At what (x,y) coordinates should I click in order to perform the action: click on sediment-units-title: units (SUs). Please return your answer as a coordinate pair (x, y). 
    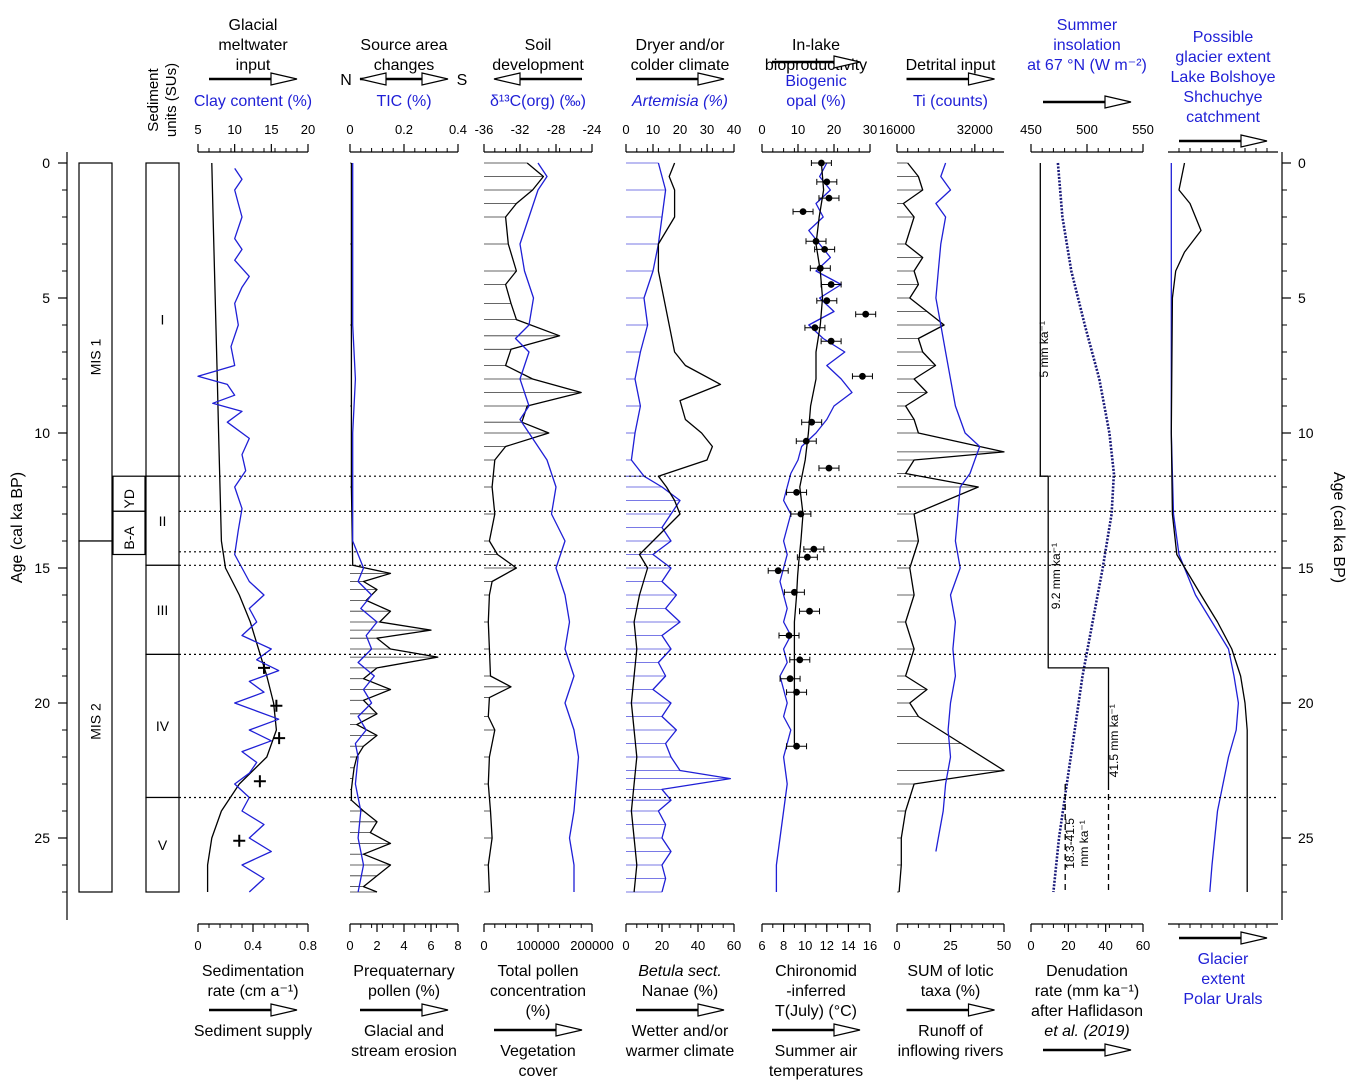
    Looking at the image, I should click on (171, 100).